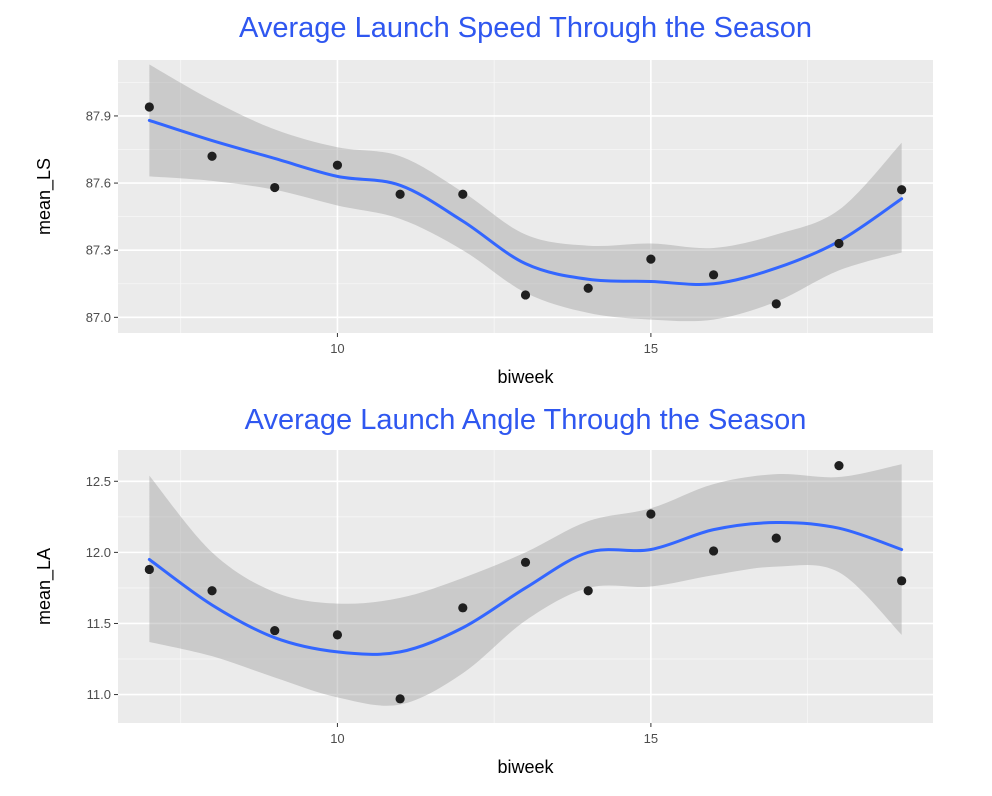 The width and height of the screenshot is (992, 796). Describe the element at coordinates (44, 586) in the screenshot. I see `y-axis-title: mean_LA` at that location.